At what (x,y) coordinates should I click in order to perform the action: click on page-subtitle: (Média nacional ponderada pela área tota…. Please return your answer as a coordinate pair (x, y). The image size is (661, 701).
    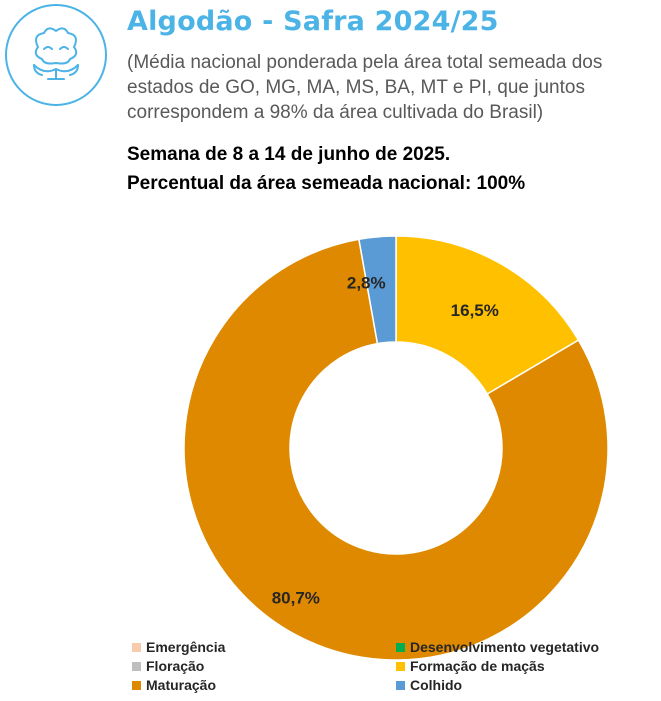
    Looking at the image, I should click on (365, 87).